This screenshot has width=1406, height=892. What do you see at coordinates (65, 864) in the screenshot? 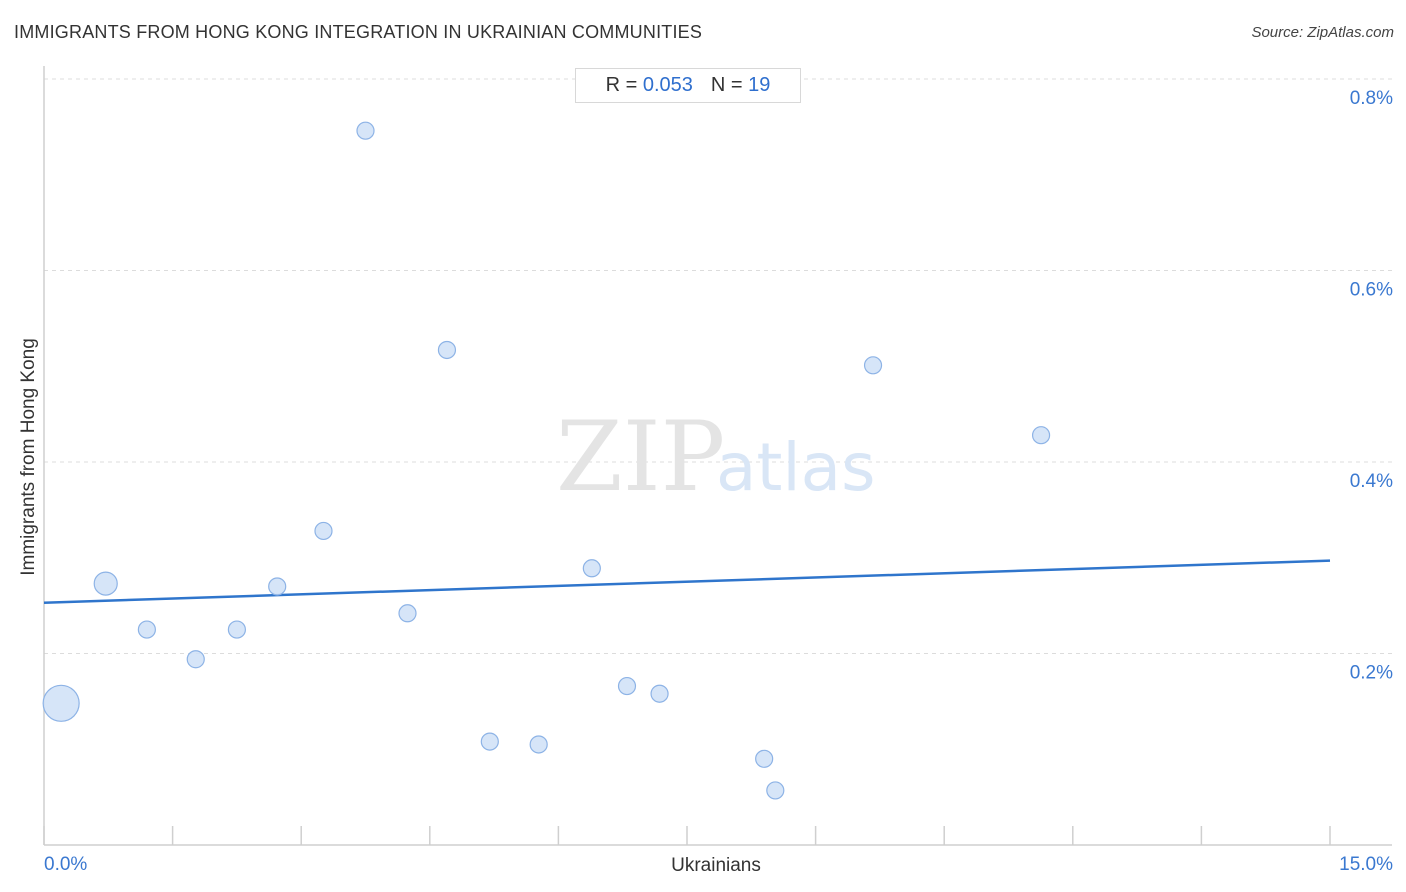
I see `x-tick-min: 0.0%` at bounding box center [65, 864].